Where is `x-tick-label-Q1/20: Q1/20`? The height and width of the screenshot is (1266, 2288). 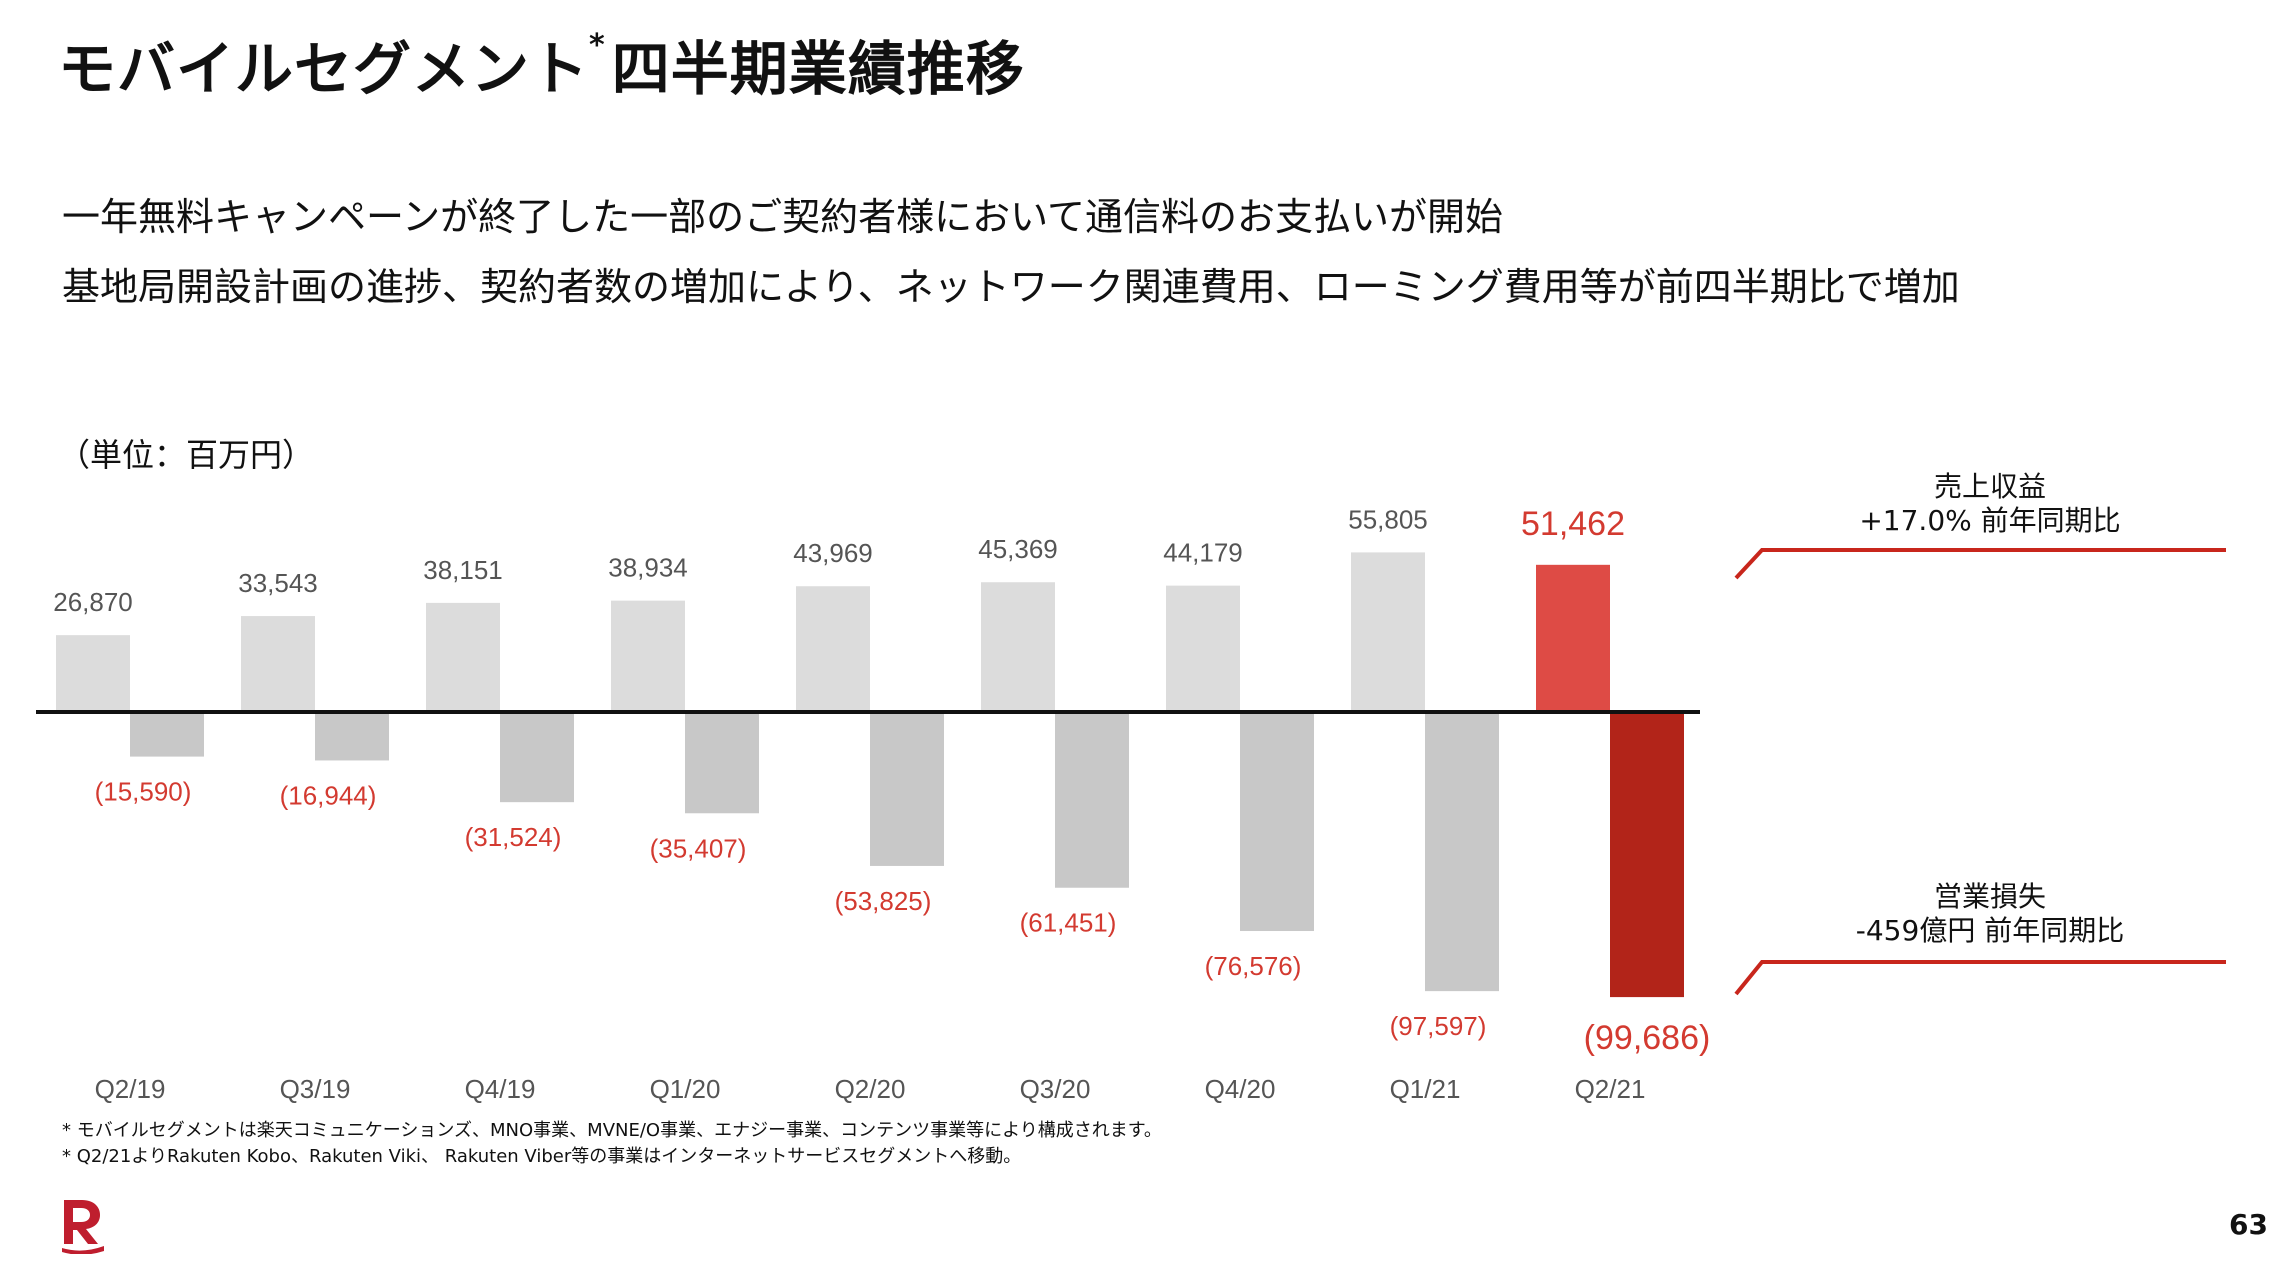 x-tick-label-Q1/20: Q1/20 is located at coordinates (685, 1089).